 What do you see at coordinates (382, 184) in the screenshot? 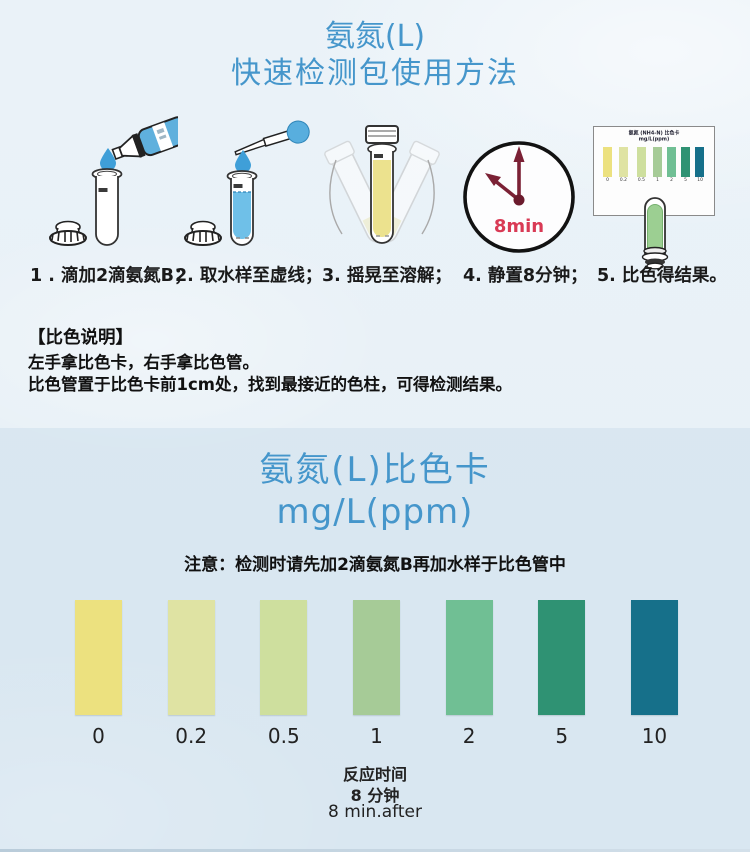
I see `step3-illustration-shaking-tube-icon` at bounding box center [382, 184].